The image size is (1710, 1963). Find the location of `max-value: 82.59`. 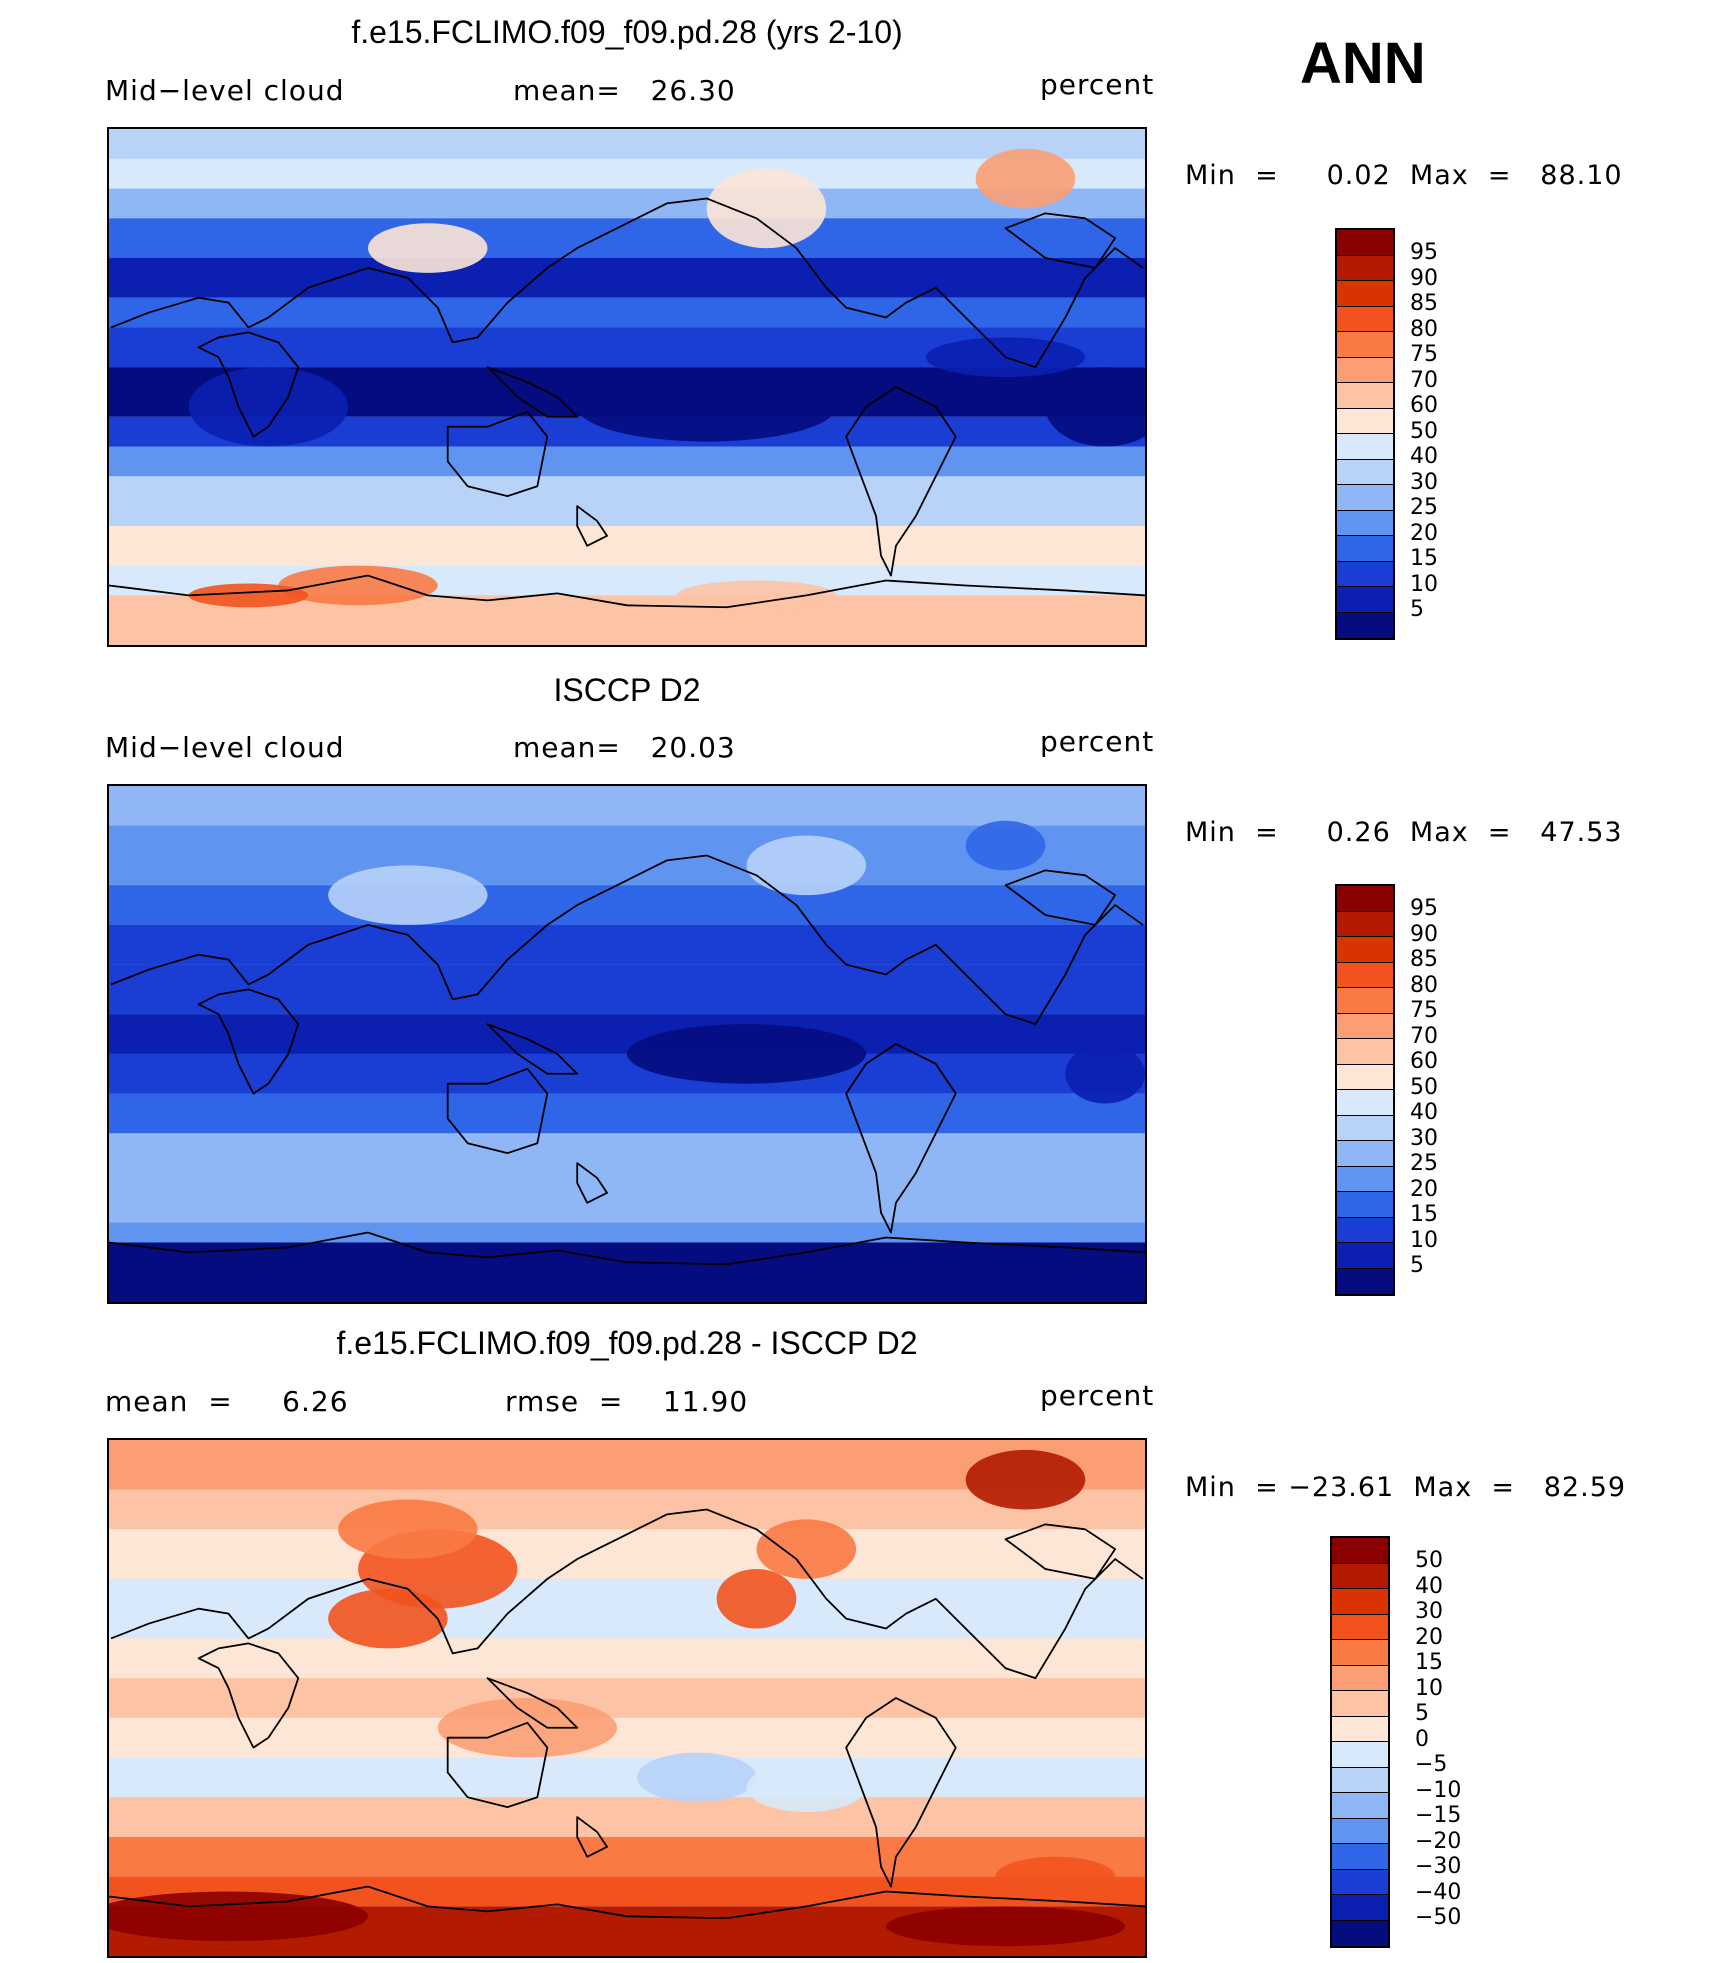

max-value: 82.59 is located at coordinates (1585, 1487).